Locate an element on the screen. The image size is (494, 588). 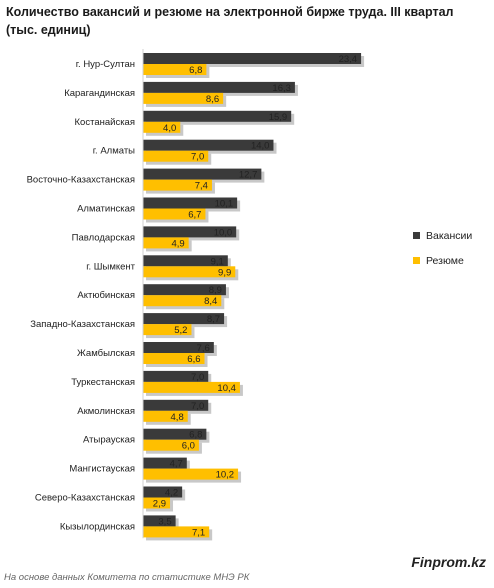
data-label: 9,1 is located at coordinates (217, 261).